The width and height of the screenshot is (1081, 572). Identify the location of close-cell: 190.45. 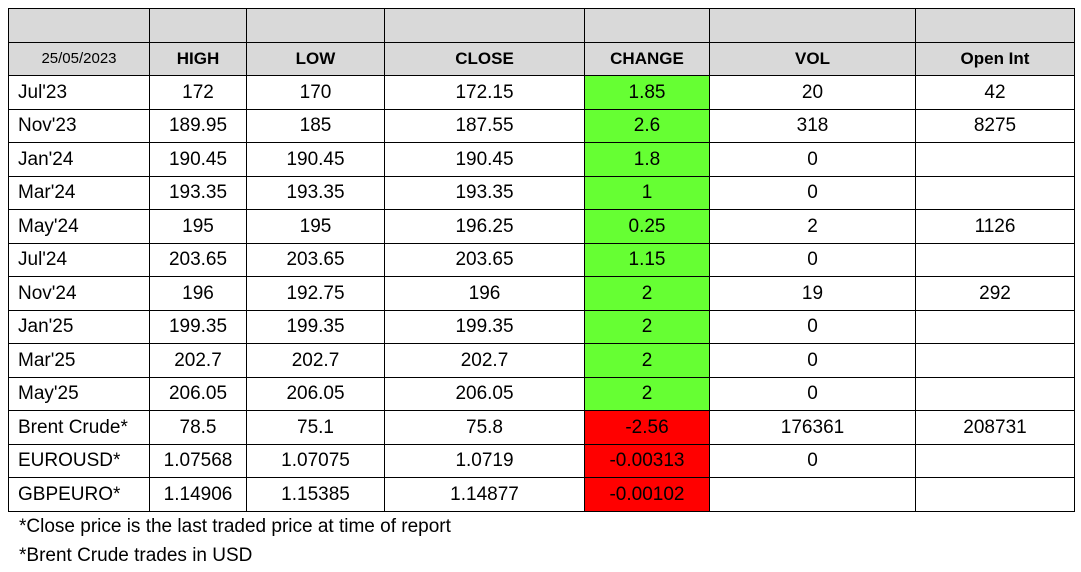
(484, 159).